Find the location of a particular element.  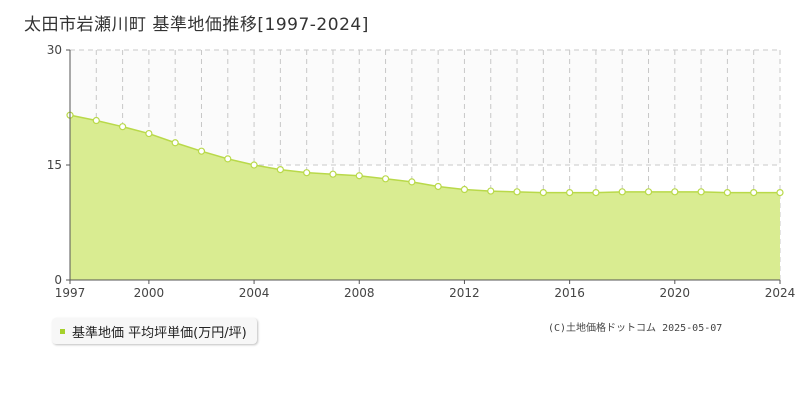

y-tick-label: 30 is located at coordinates (54, 50).